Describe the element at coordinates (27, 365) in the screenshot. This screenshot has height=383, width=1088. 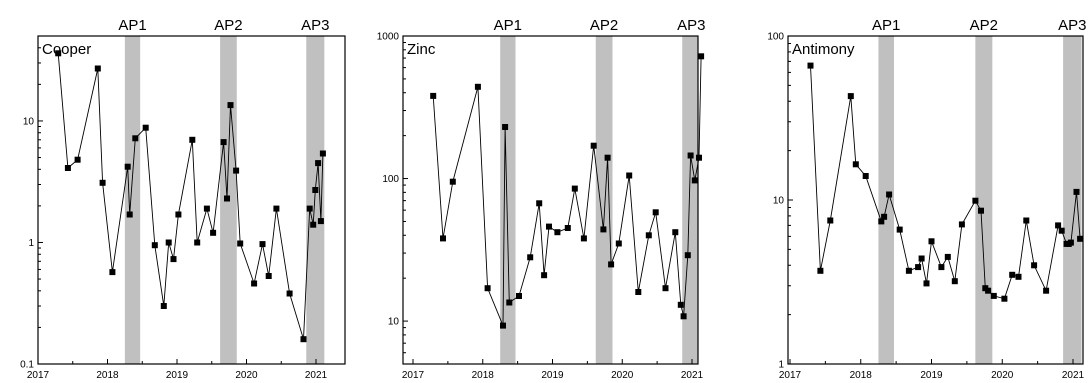
I see `y-tick-label: 0.1` at that location.